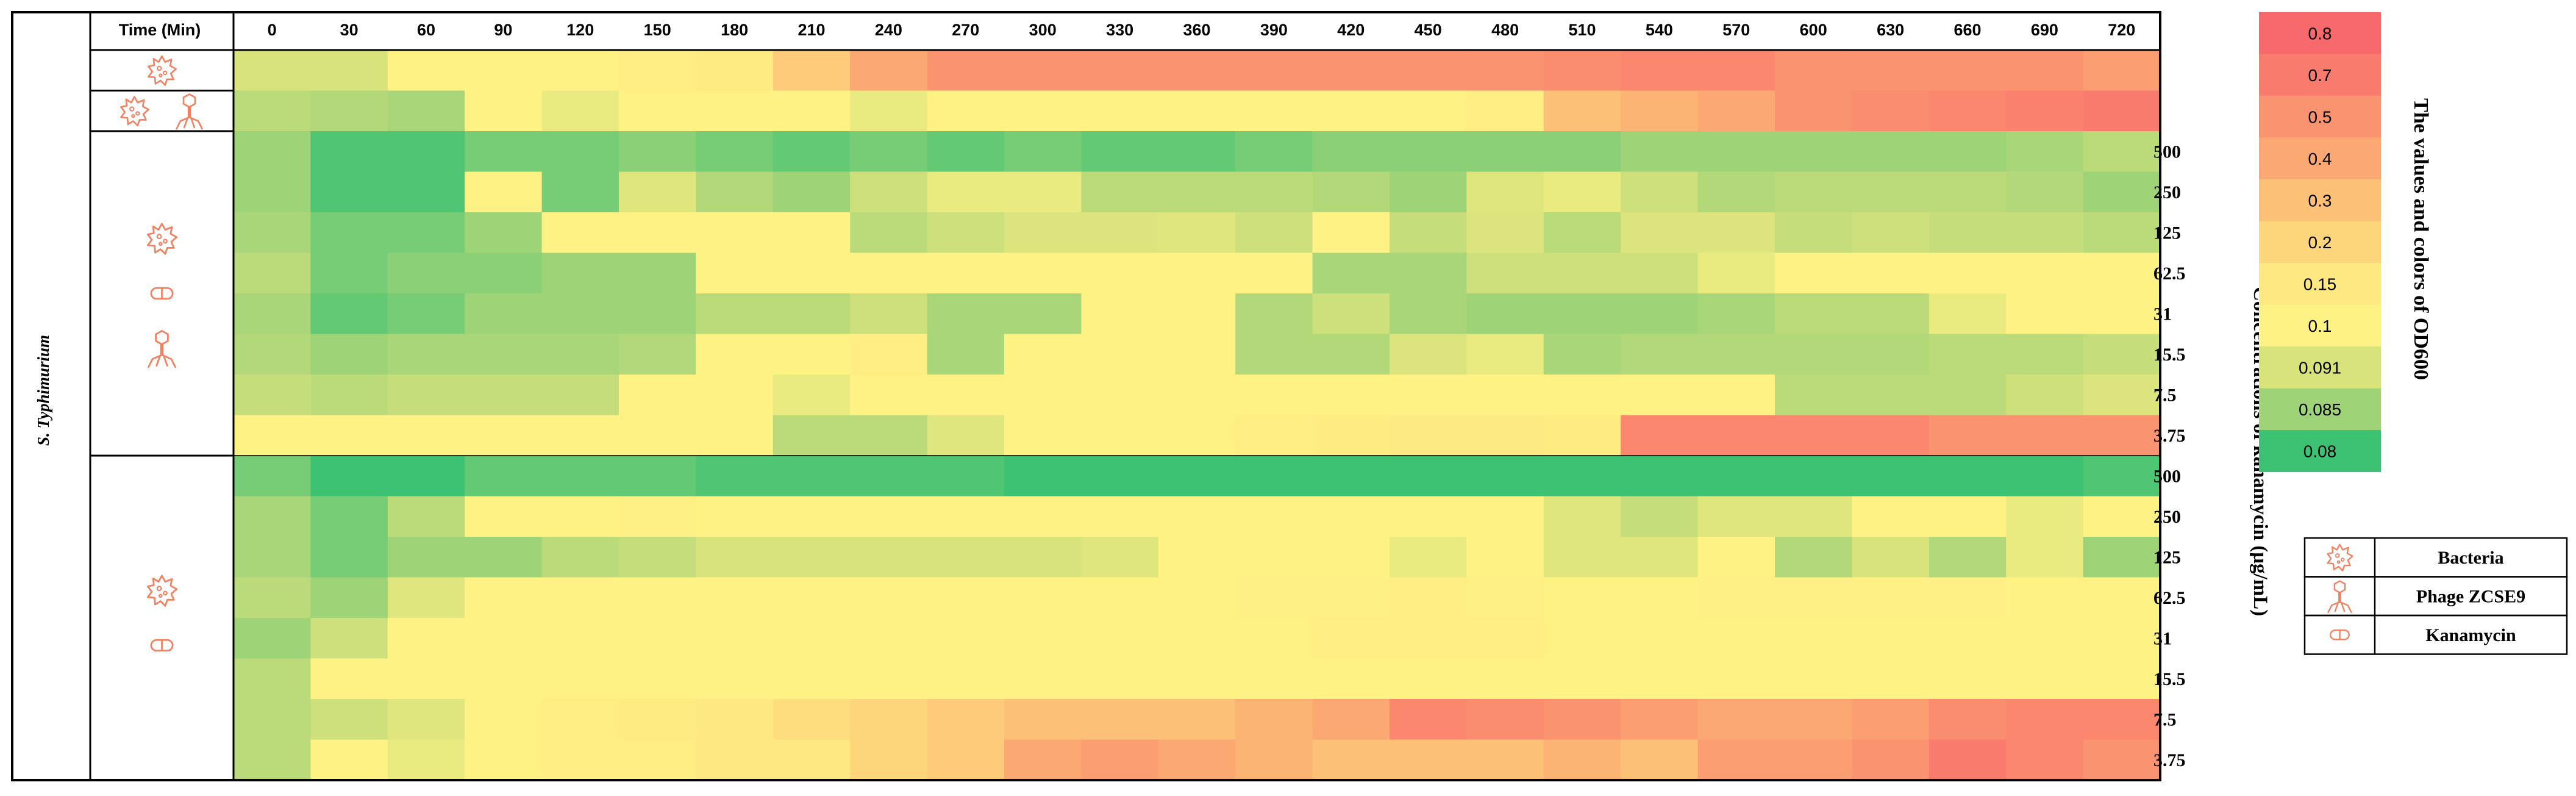  What do you see at coordinates (2165, 395) in the screenshot?
I see `concentration-label: 7.5` at bounding box center [2165, 395].